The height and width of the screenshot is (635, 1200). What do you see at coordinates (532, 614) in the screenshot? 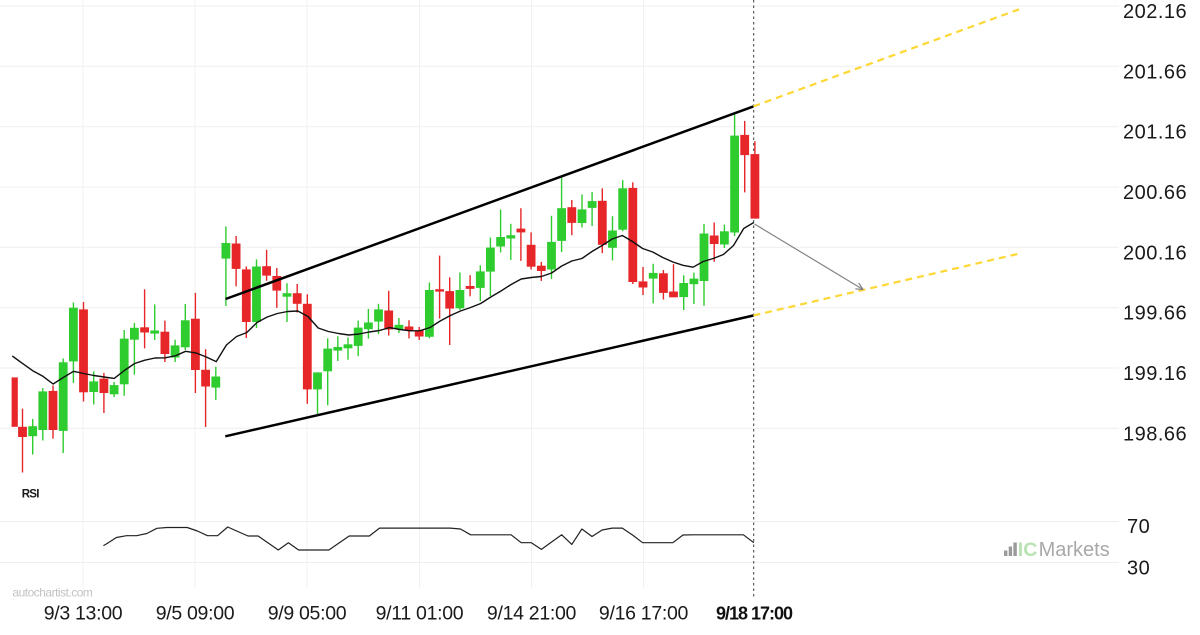
I see `svg-text: 9/14 21:00` at bounding box center [532, 614].